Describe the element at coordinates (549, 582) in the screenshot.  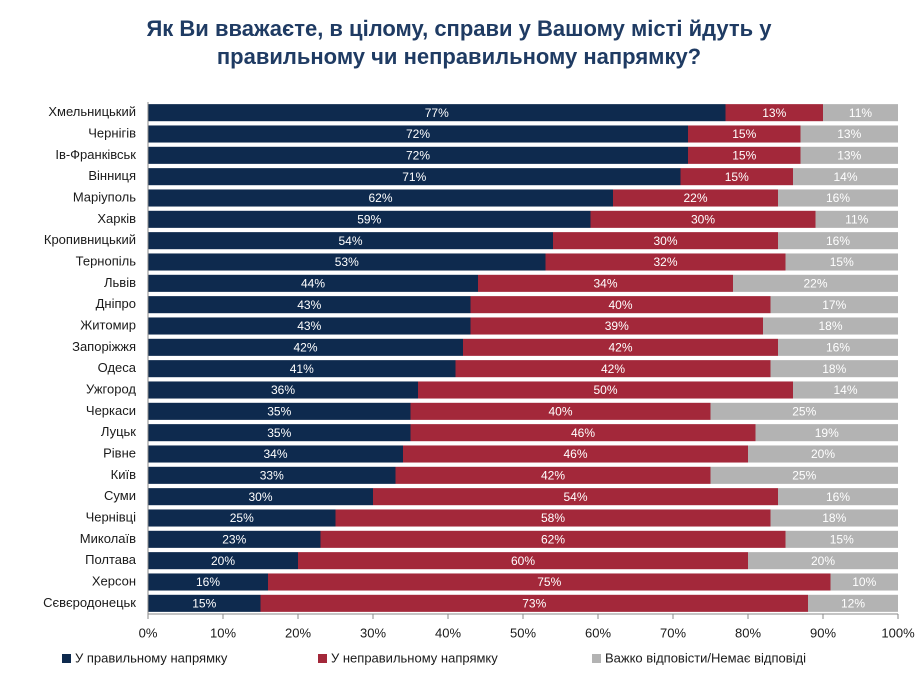
I see `value-label: 75%` at that location.